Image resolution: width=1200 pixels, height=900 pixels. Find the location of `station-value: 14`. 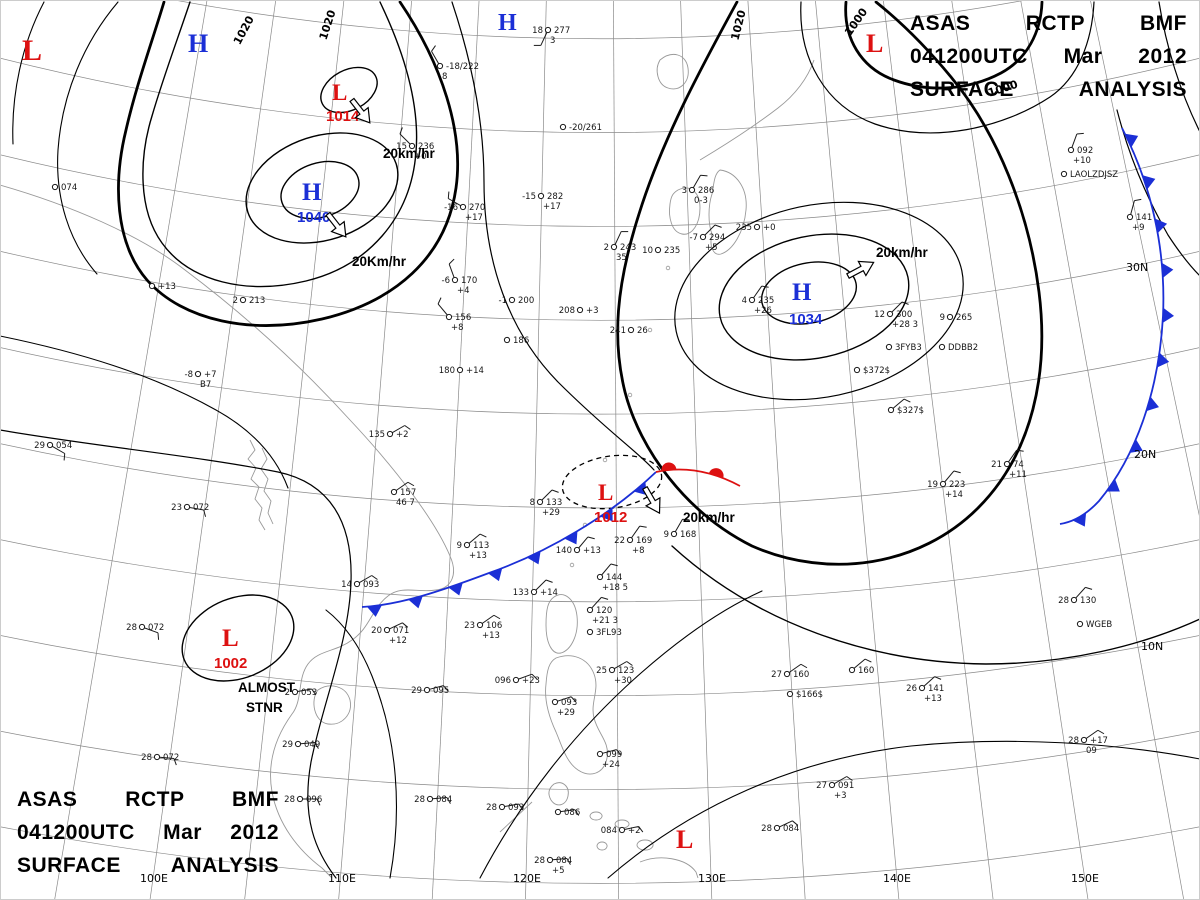

station-value: 14 is located at coordinates (346, 585).